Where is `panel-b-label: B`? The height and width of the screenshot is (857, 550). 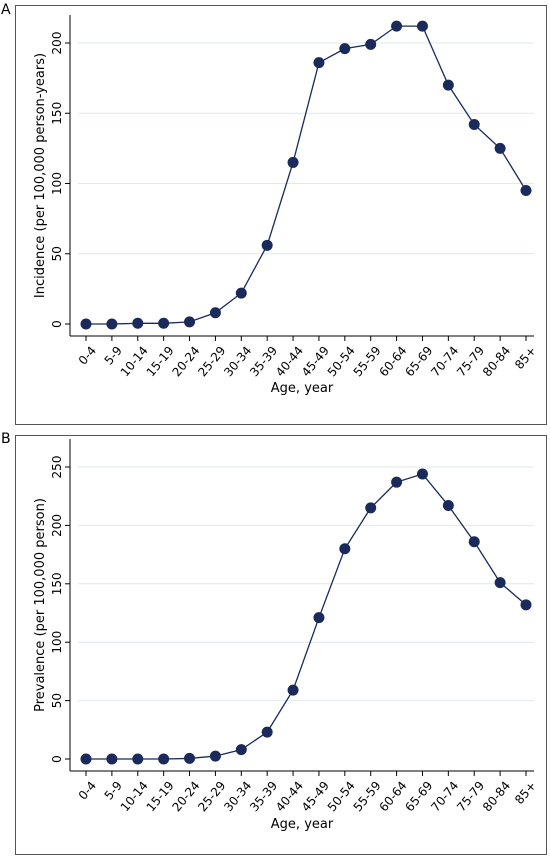 panel-b-label: B is located at coordinates (6, 439).